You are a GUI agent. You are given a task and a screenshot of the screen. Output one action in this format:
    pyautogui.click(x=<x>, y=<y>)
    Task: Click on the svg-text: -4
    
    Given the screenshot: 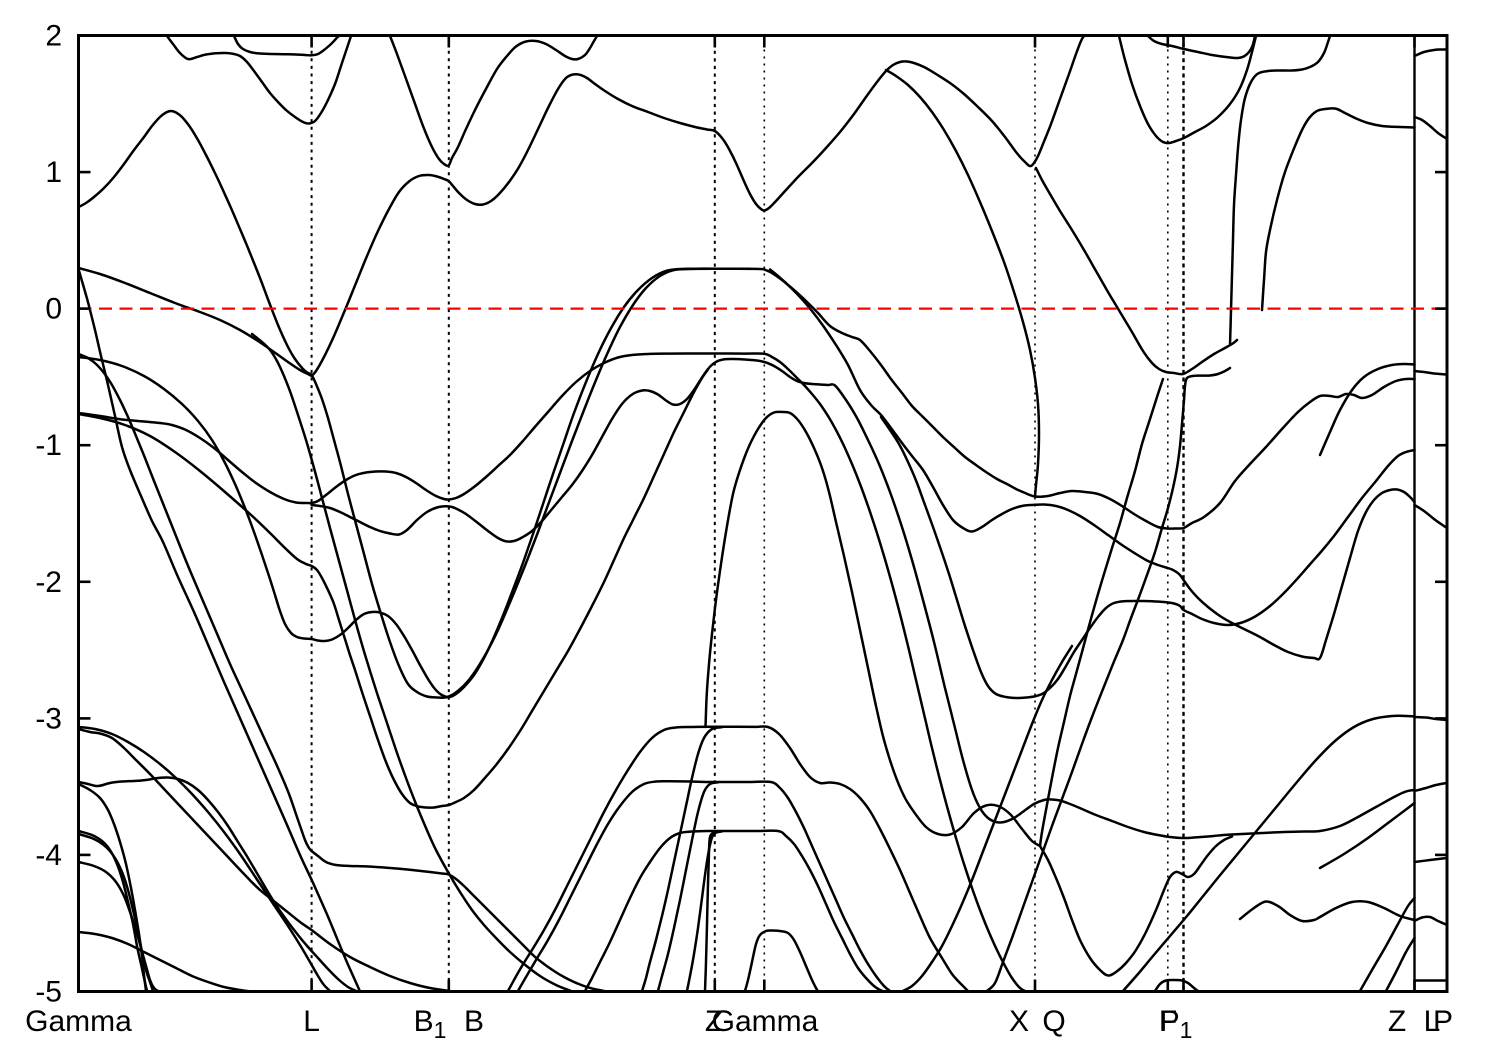 What is the action you would take?
    pyautogui.click(x=48, y=855)
    